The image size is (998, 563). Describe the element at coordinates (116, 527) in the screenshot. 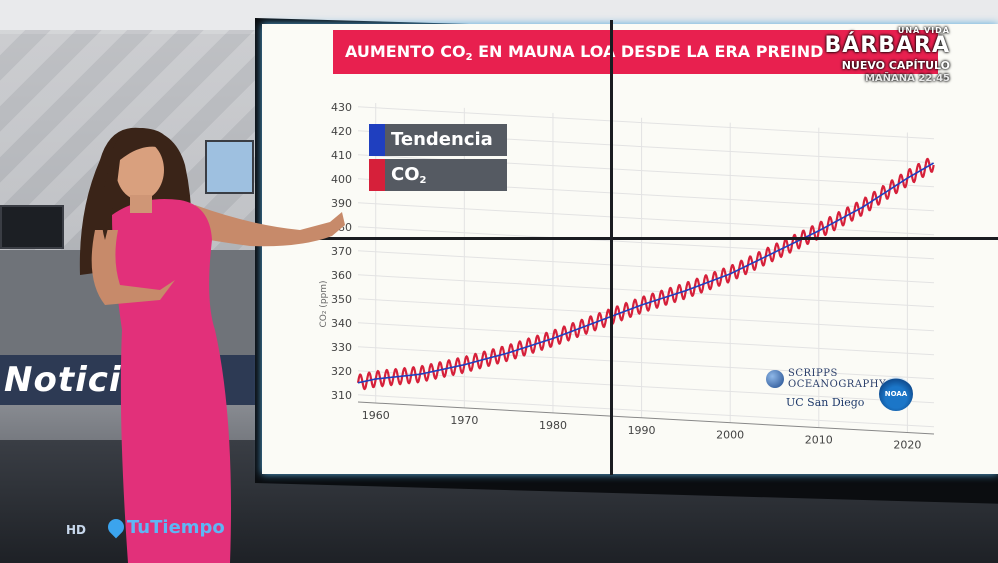

I see `drop-icon` at that location.